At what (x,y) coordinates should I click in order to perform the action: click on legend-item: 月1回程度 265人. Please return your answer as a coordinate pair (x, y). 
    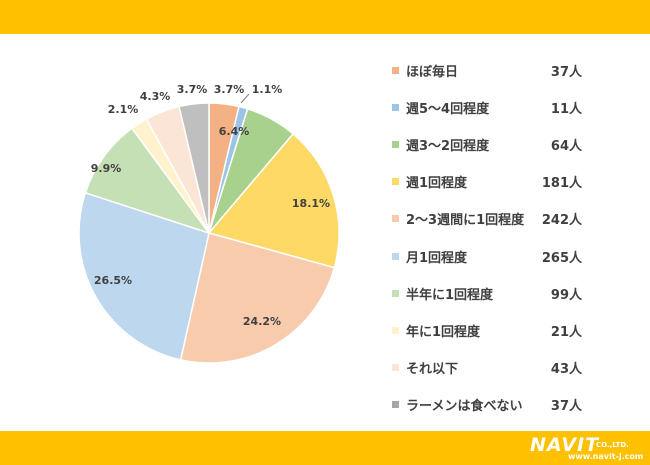
    Looking at the image, I should click on (514, 256).